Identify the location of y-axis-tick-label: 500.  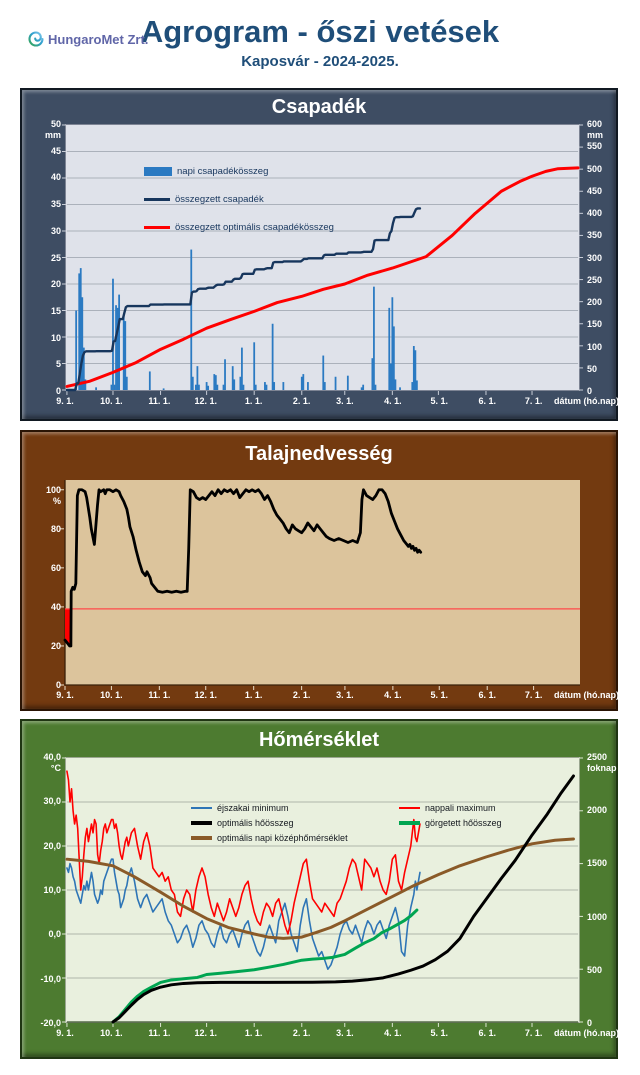
(595, 168).